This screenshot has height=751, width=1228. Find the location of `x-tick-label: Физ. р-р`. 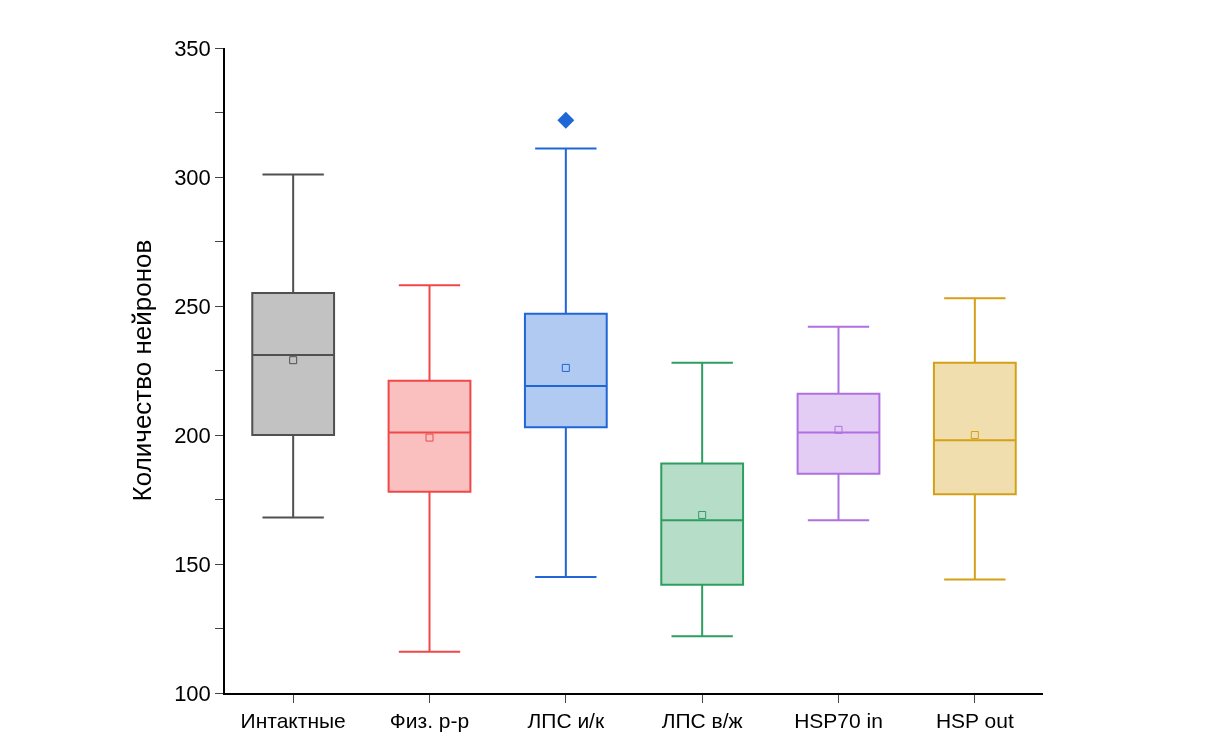

x-tick-label: Физ. р-р is located at coordinates (429, 720).